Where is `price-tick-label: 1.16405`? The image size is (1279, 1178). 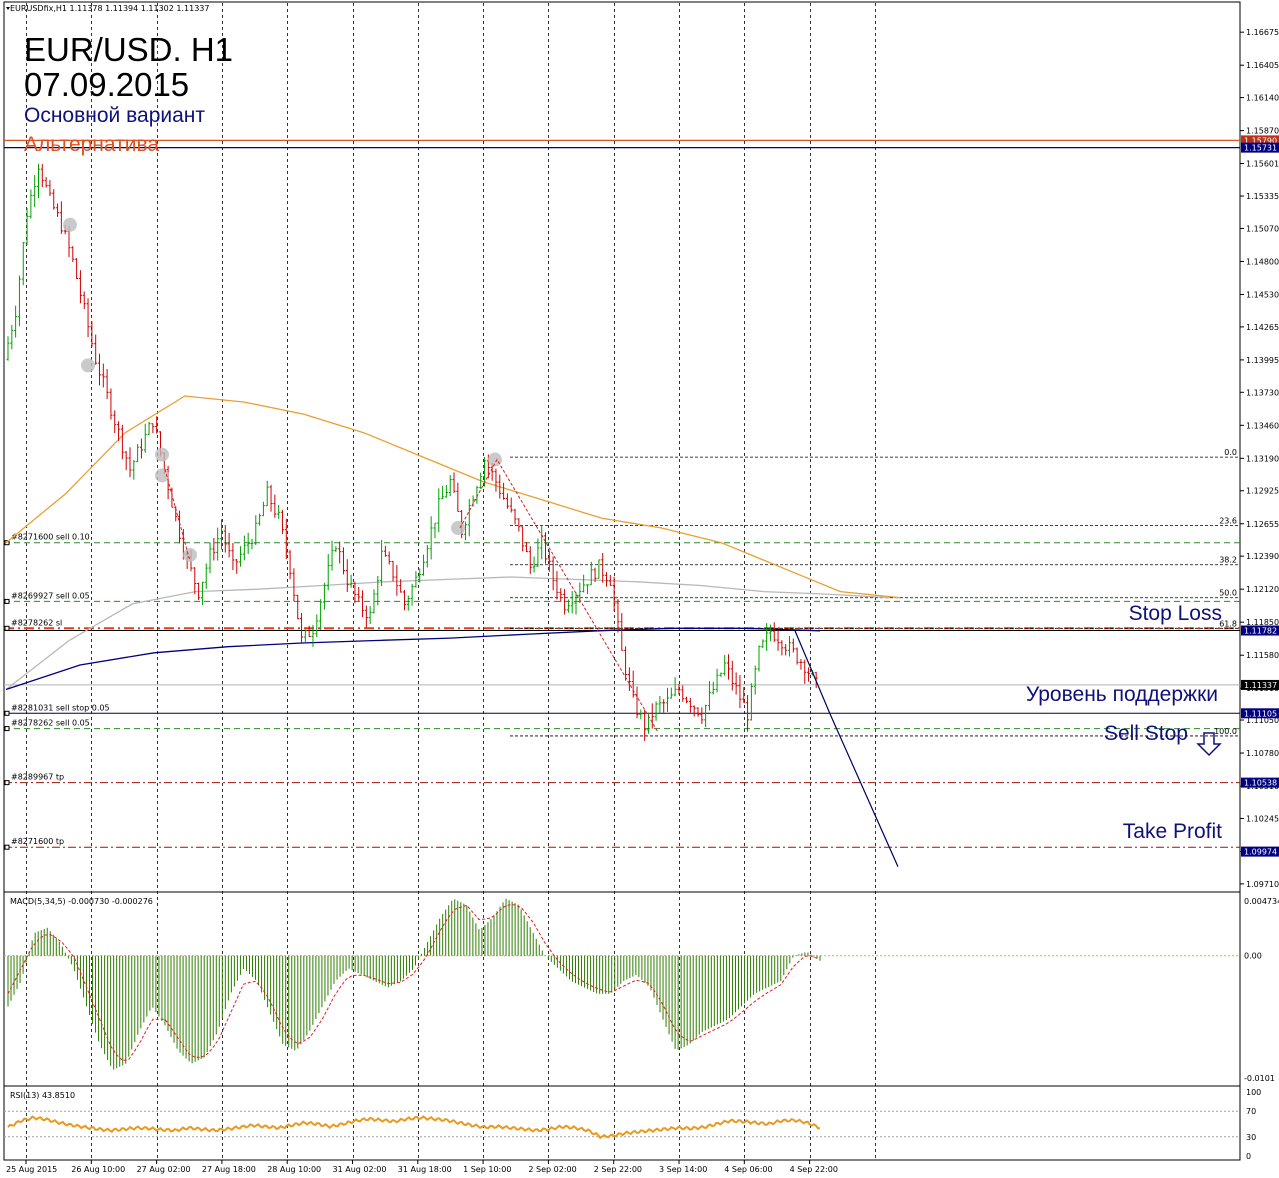
price-tick-label: 1.16405 is located at coordinates (1262, 65).